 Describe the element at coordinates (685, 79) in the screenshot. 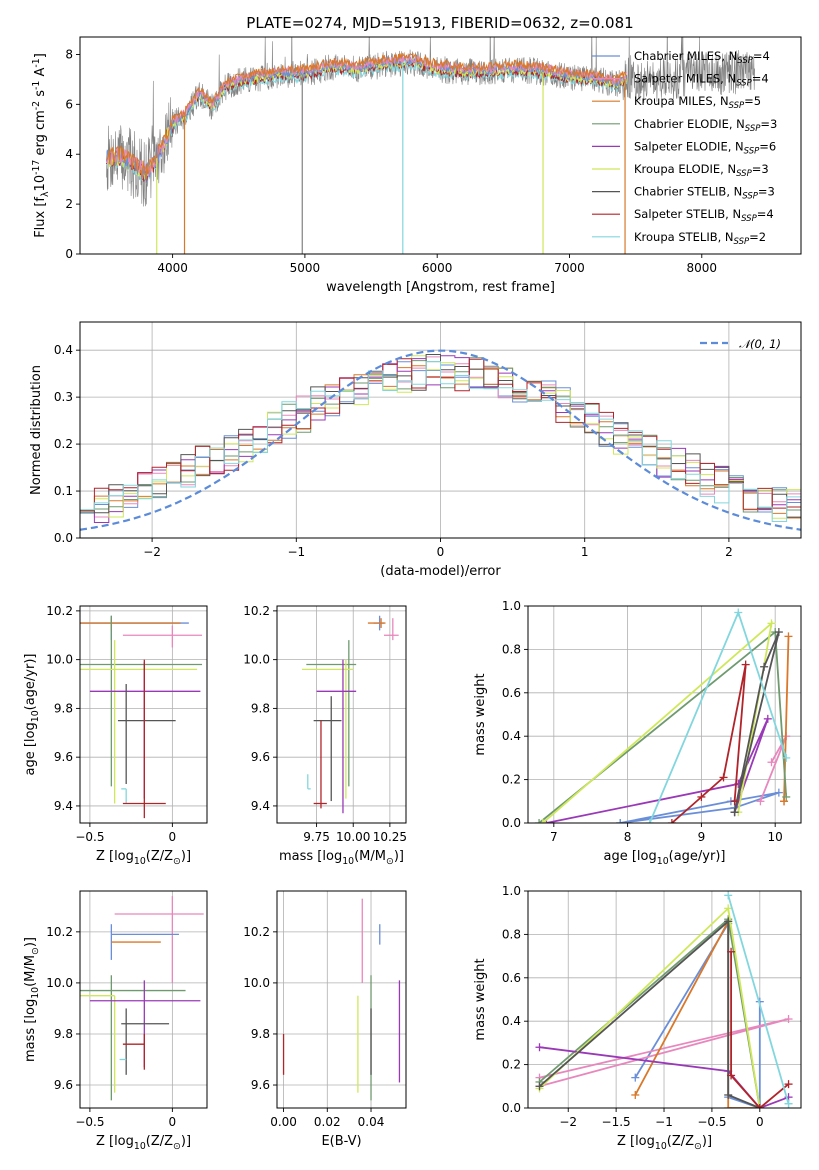

I see `legend-label-text: Salpeter MILES, N` at that location.